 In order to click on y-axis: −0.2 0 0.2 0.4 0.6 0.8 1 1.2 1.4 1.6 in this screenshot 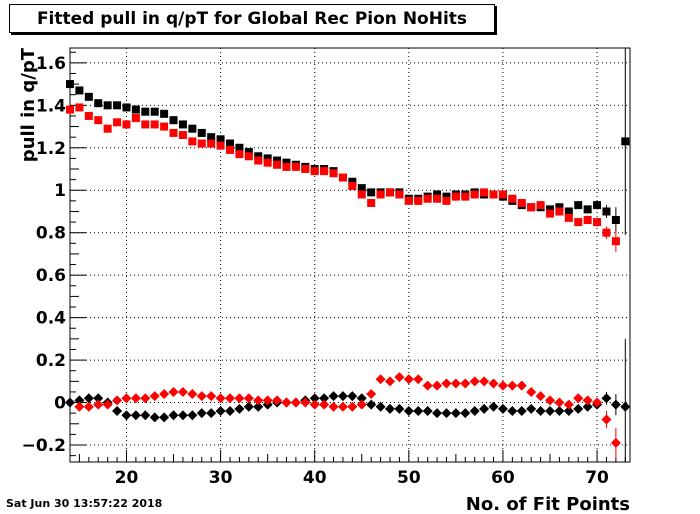, I will do `click(54, 254)`.